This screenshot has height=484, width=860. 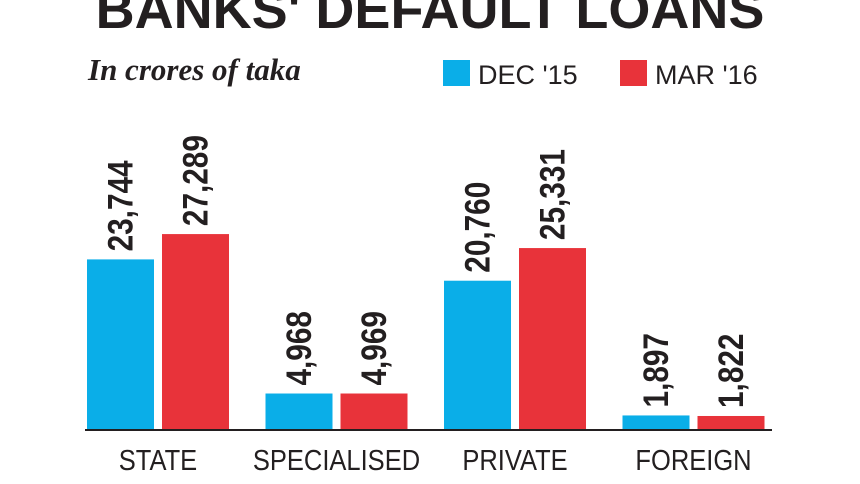 I want to click on value-label: 4,969, so click(x=374, y=348).